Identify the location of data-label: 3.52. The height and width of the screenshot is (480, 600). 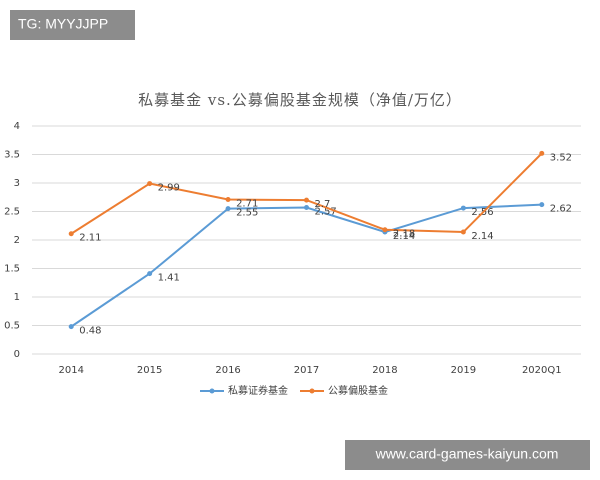
(561, 157).